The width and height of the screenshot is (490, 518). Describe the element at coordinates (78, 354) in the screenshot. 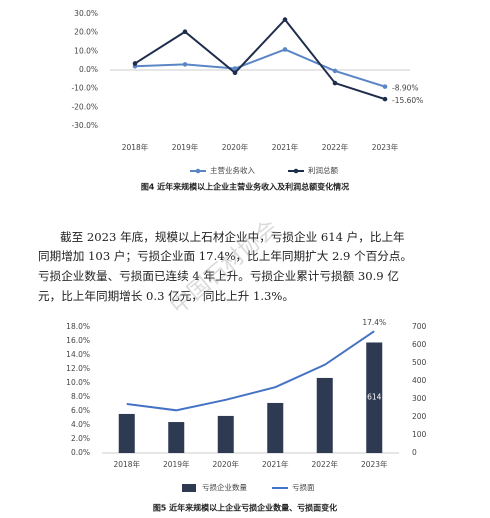

I see `y-tick-label: 14.0%` at that location.